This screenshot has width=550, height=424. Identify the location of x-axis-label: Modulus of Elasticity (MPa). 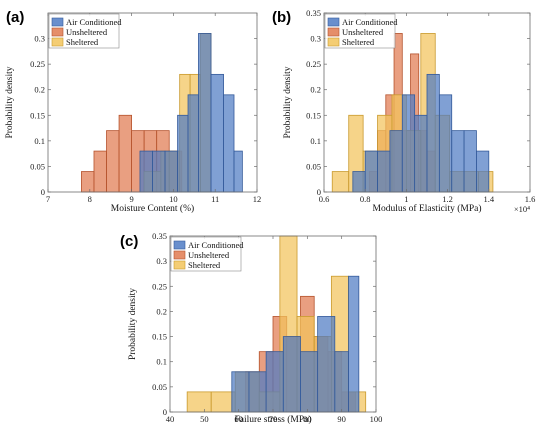
(427, 208).